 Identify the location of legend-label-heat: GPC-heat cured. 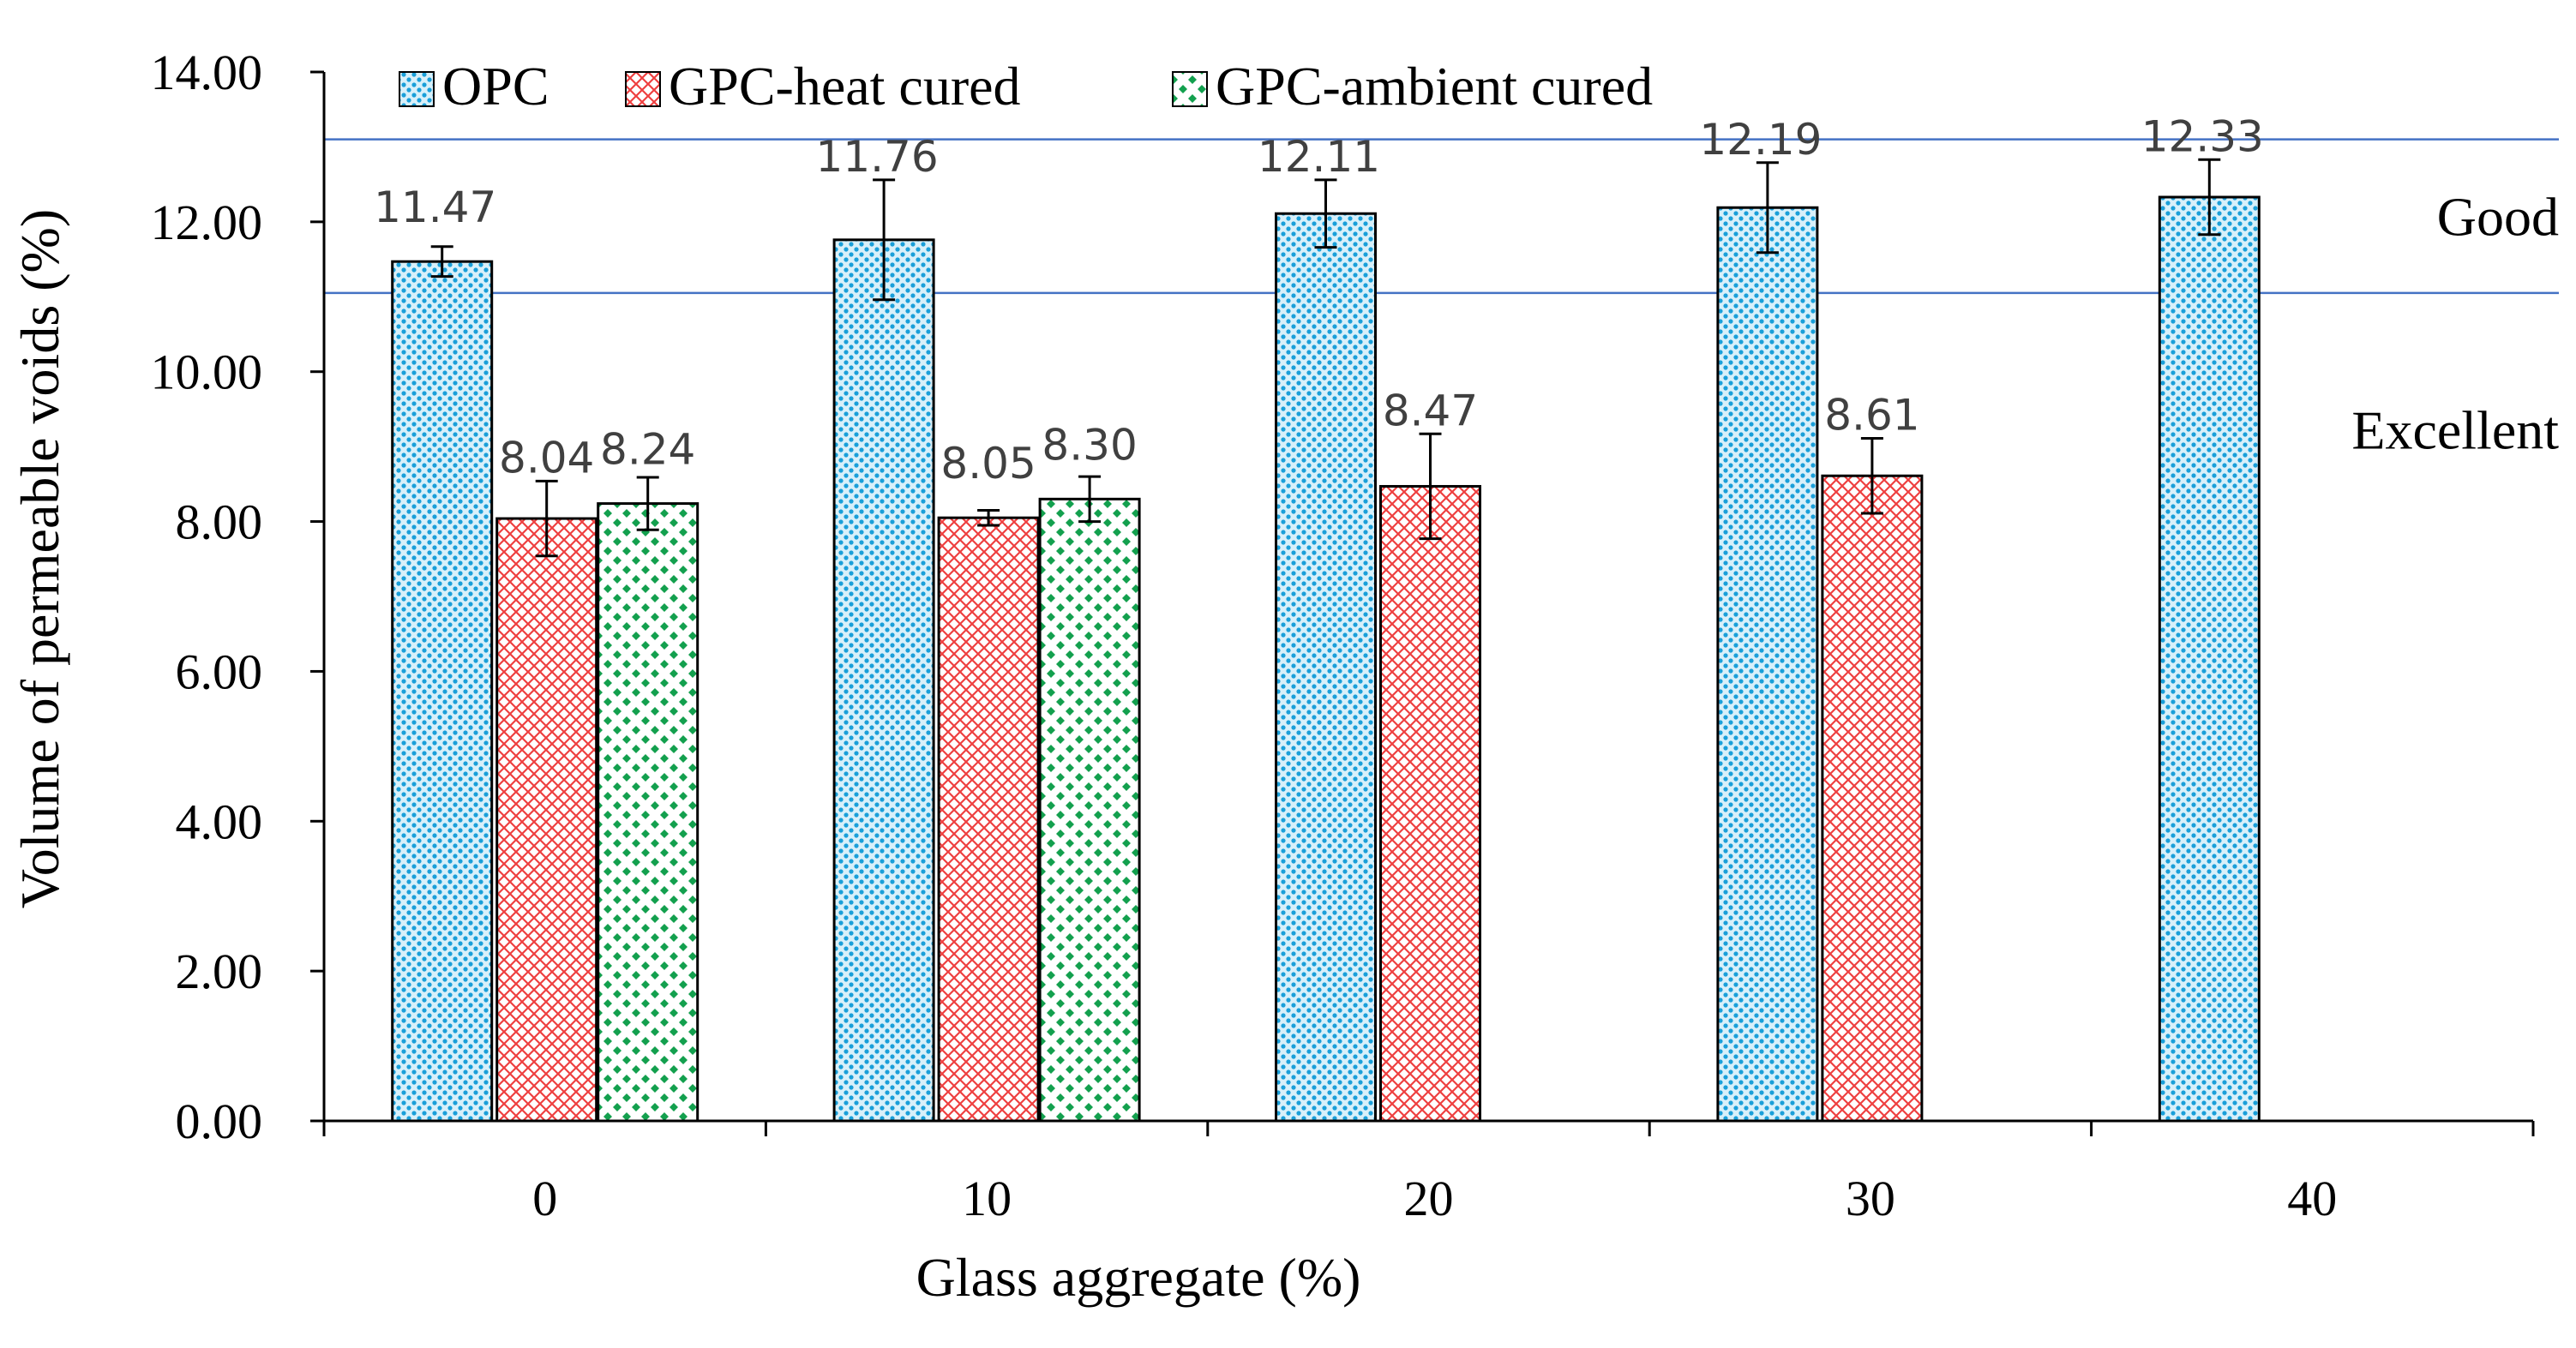
(845, 86).